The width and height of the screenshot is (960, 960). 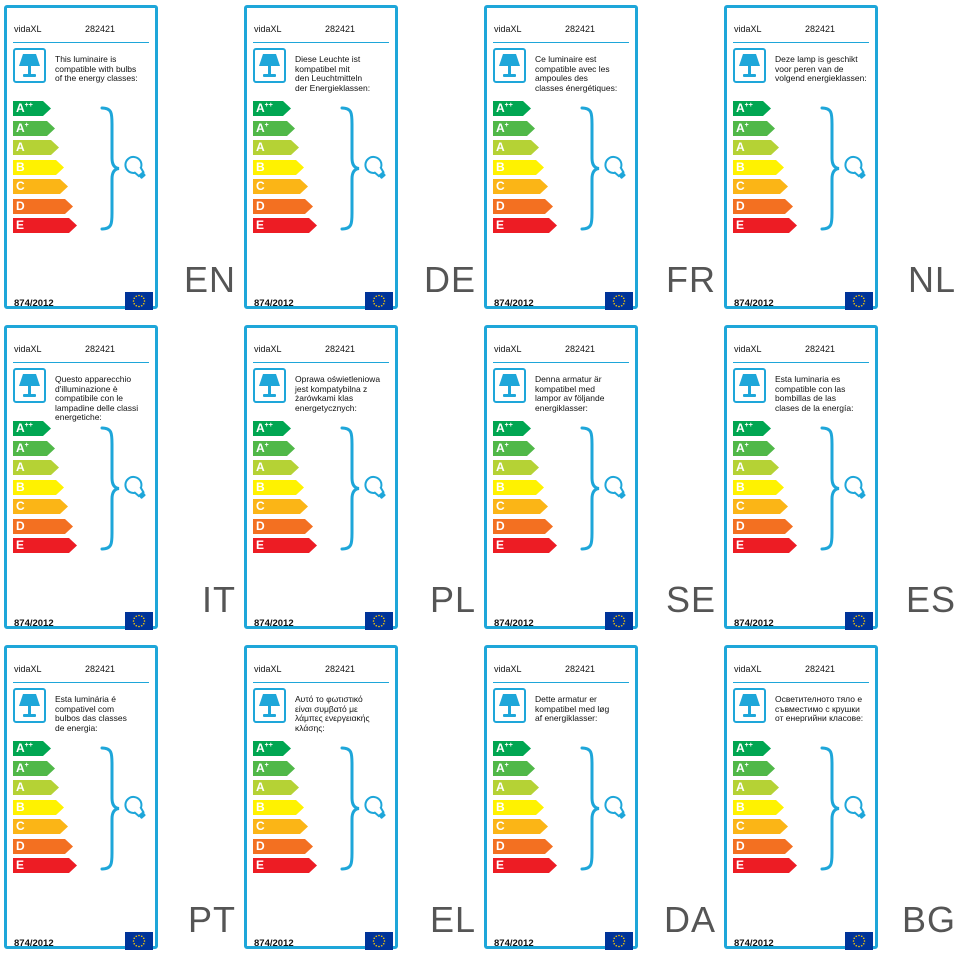 What do you see at coordinates (91, 718) in the screenshot?
I see `compatibility-text-line: bulbos das classes` at bounding box center [91, 718].